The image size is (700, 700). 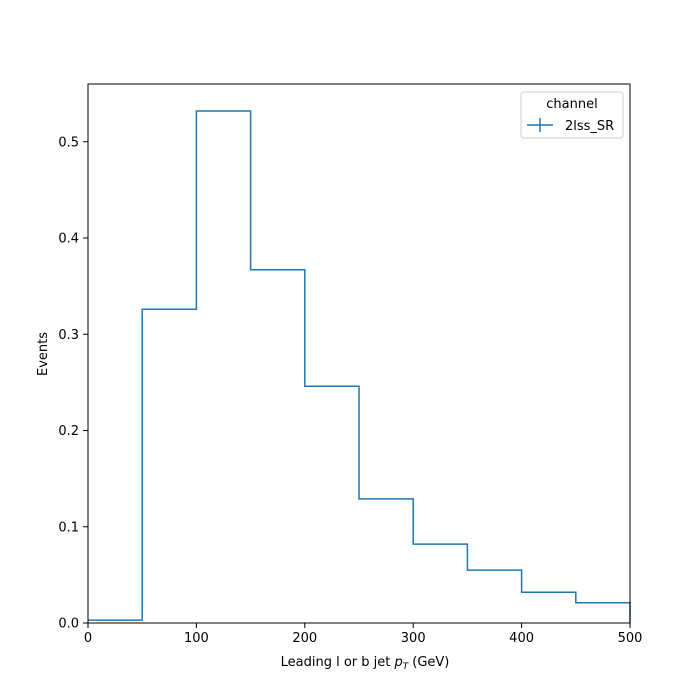 I want to click on legend-box, so click(x=572, y=115).